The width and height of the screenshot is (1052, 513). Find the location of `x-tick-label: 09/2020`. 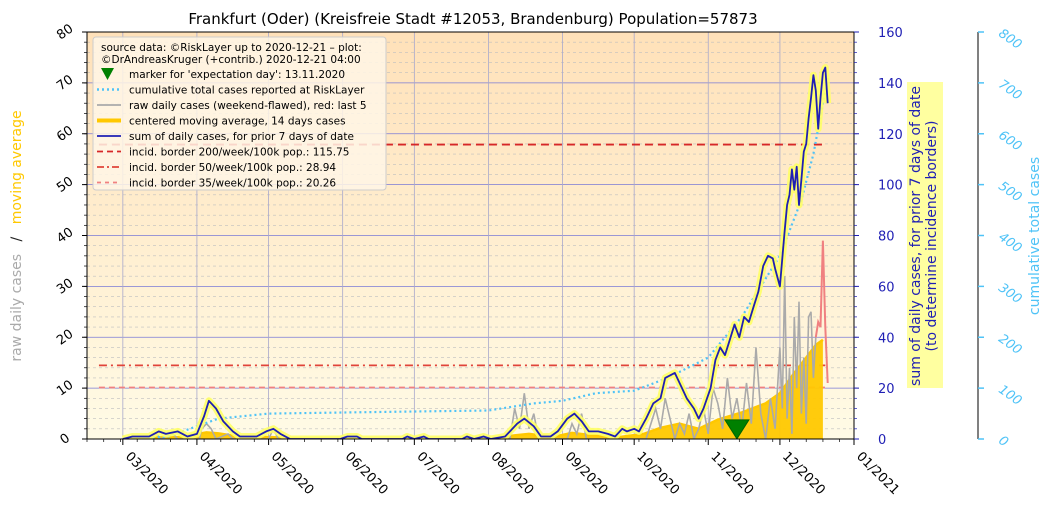

x-tick-label: 09/2020 is located at coordinates (586, 473).